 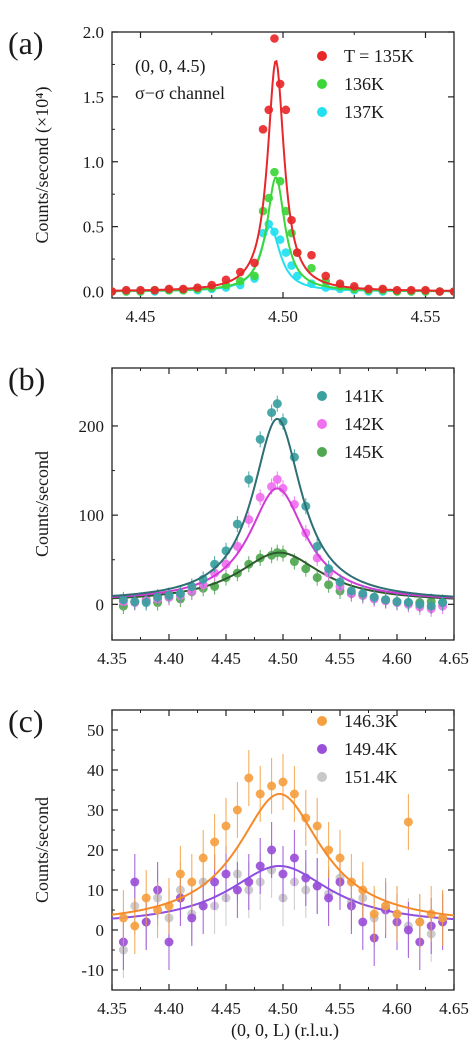 What do you see at coordinates (397, 658) in the screenshot?
I see `x-tick-label: 4.60` at bounding box center [397, 658].